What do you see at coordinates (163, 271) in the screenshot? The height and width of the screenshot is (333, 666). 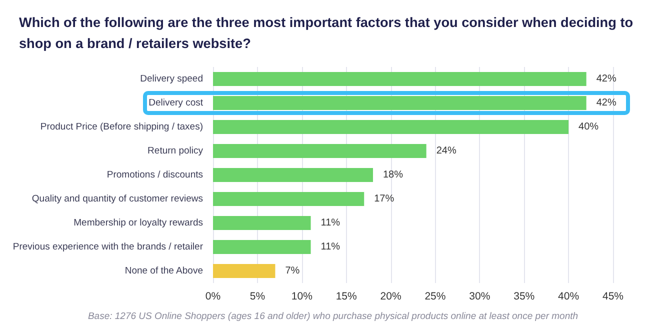 I see `y-tick-label: None of the Above` at bounding box center [163, 271].